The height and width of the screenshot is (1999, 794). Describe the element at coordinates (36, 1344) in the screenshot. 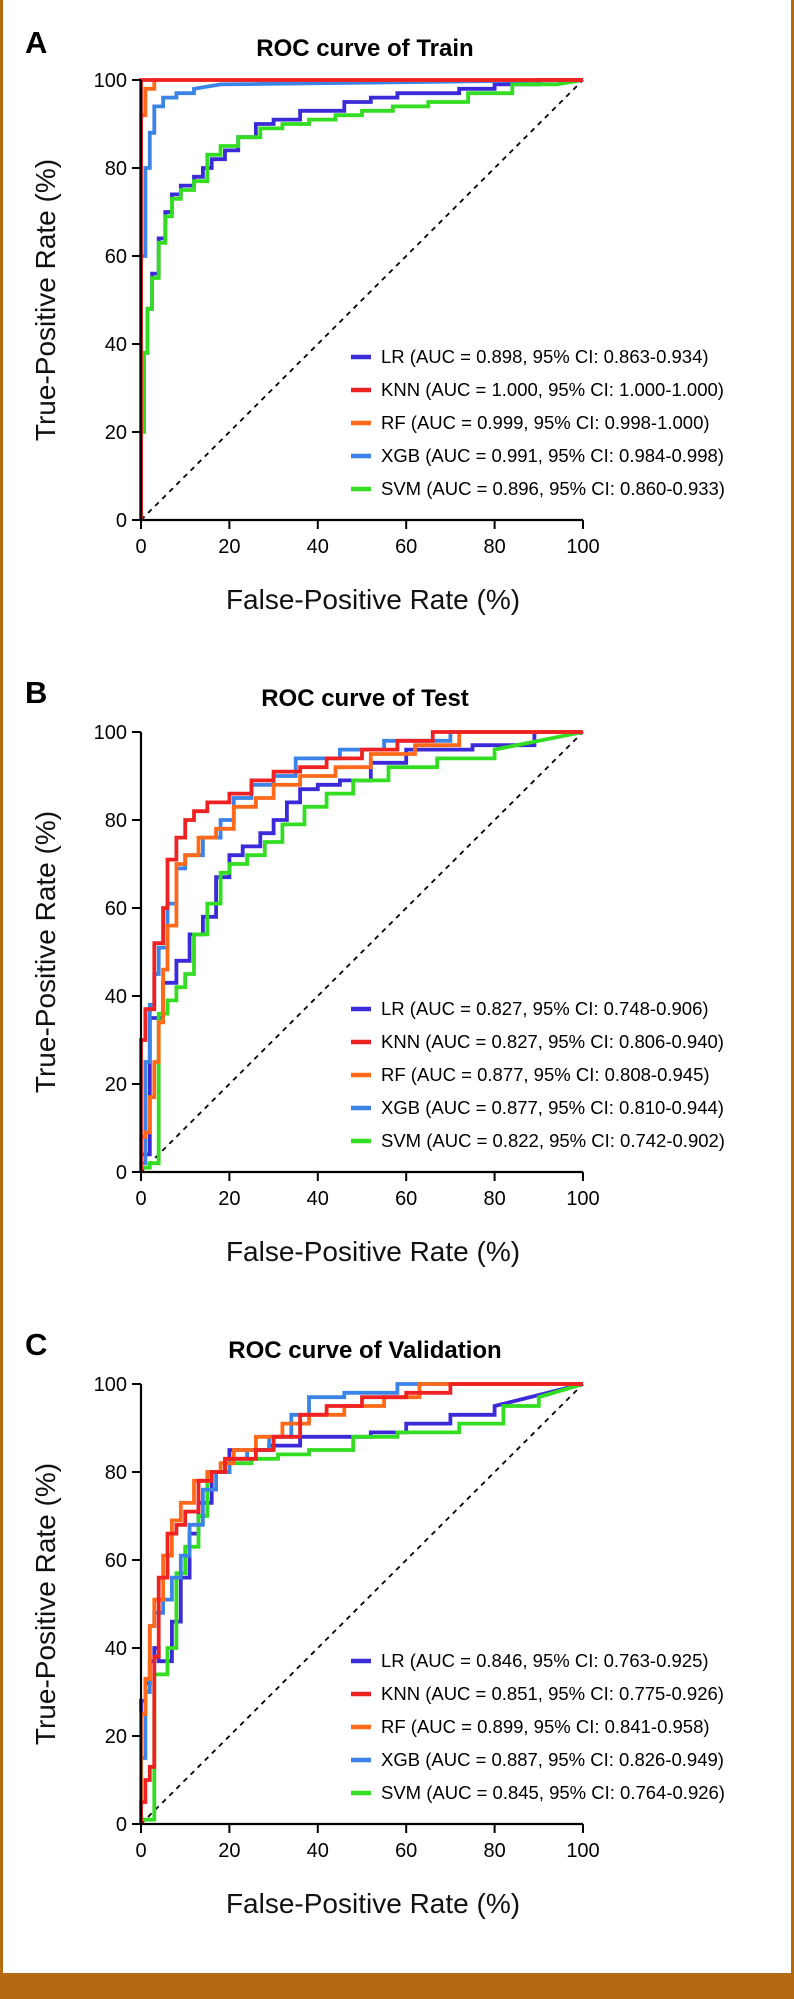

I see `panel-letter: C` at that location.